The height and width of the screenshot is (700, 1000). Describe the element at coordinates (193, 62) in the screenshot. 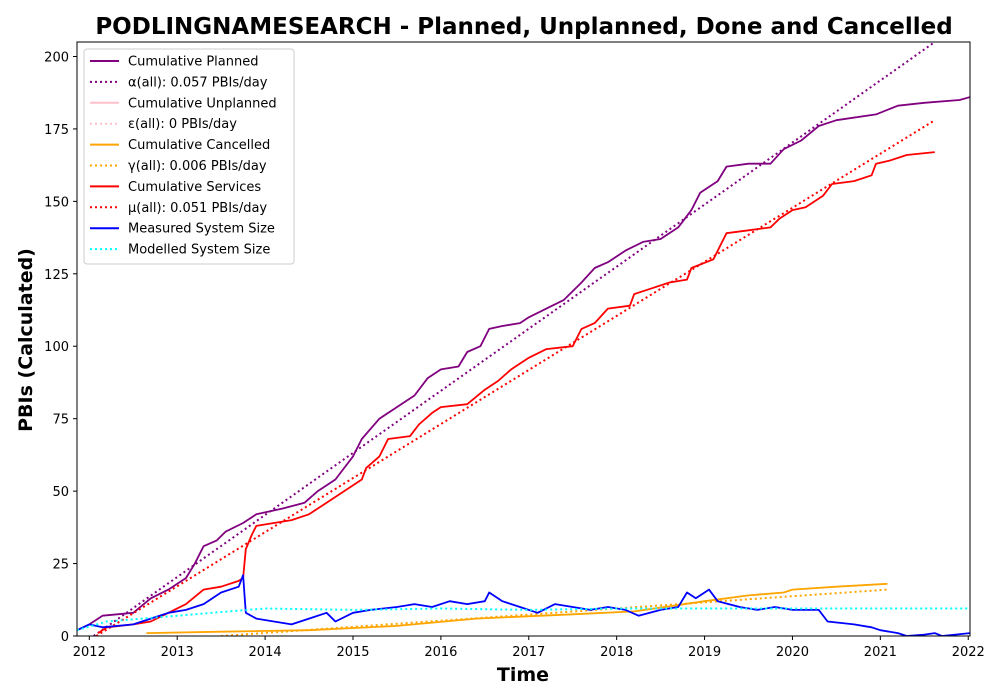

I see `legend-label: Cumulative Planned` at that location.